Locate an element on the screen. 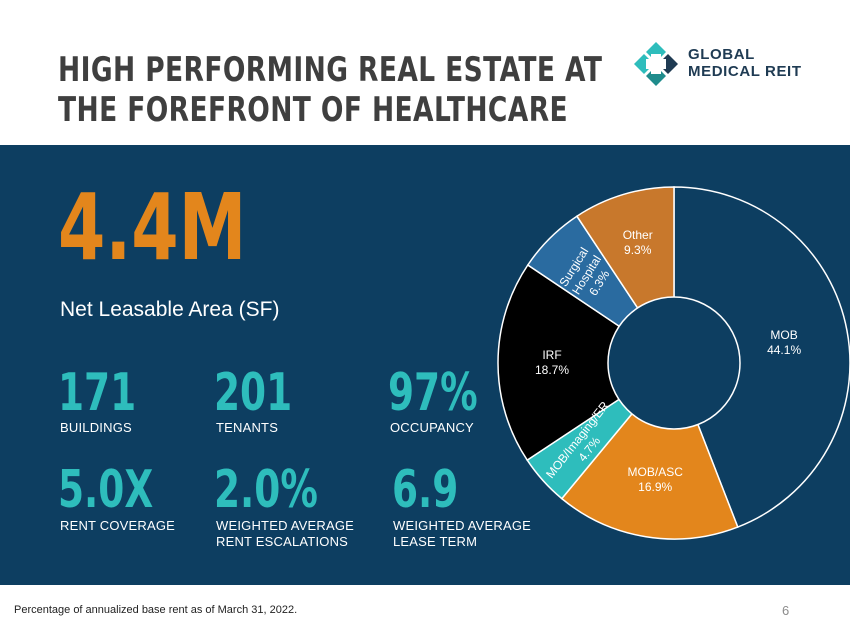 This screenshot has width=850, height=638. stat-rent-coverage-label: RENT COVERAGE is located at coordinates (118, 525).